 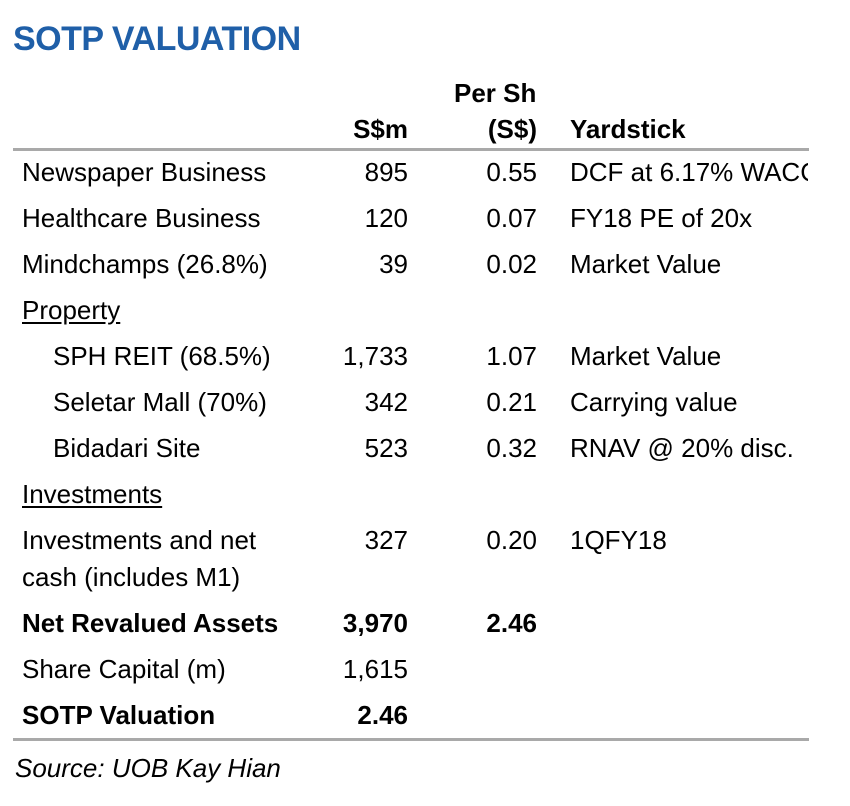 I want to click on section-label: Property, so click(x=71, y=310).